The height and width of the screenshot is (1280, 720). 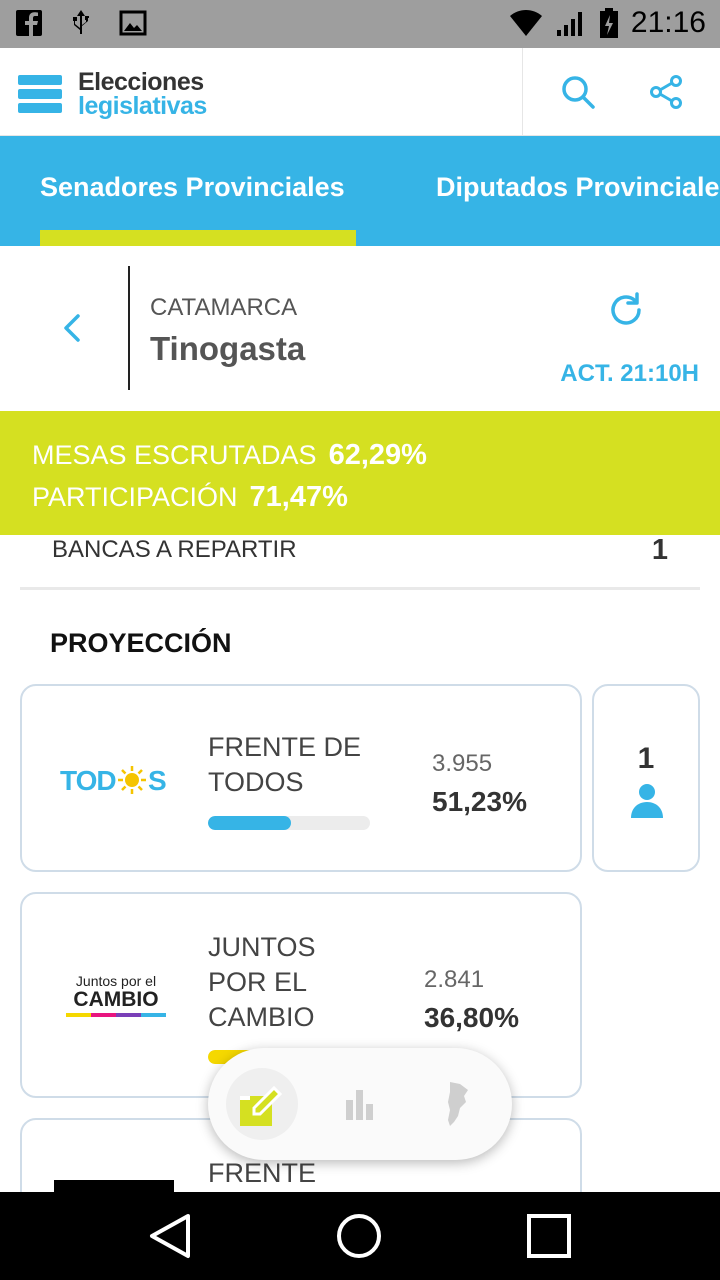 I want to click on result-card: TOD S FRENTE DE TODOS 3.955 51,23%, so click(x=301, y=778).